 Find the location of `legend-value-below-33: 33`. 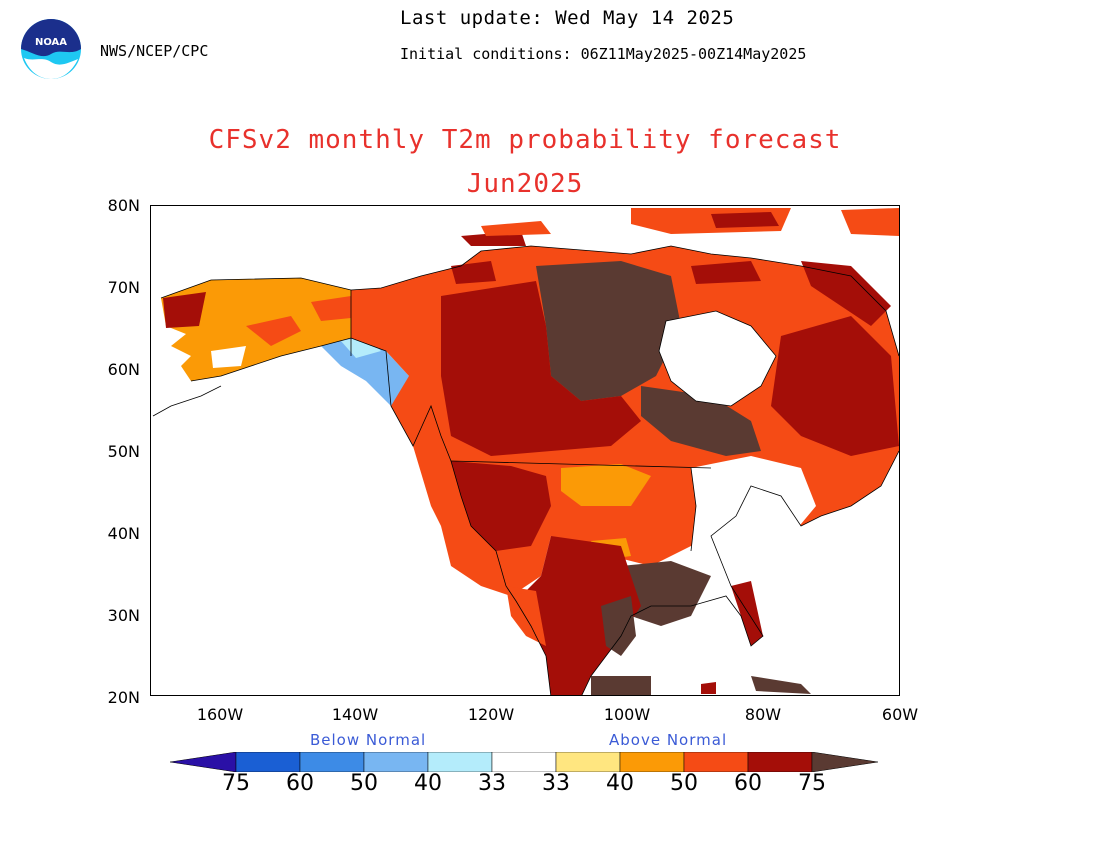

legend-value-below-33: 33 is located at coordinates (492, 783).